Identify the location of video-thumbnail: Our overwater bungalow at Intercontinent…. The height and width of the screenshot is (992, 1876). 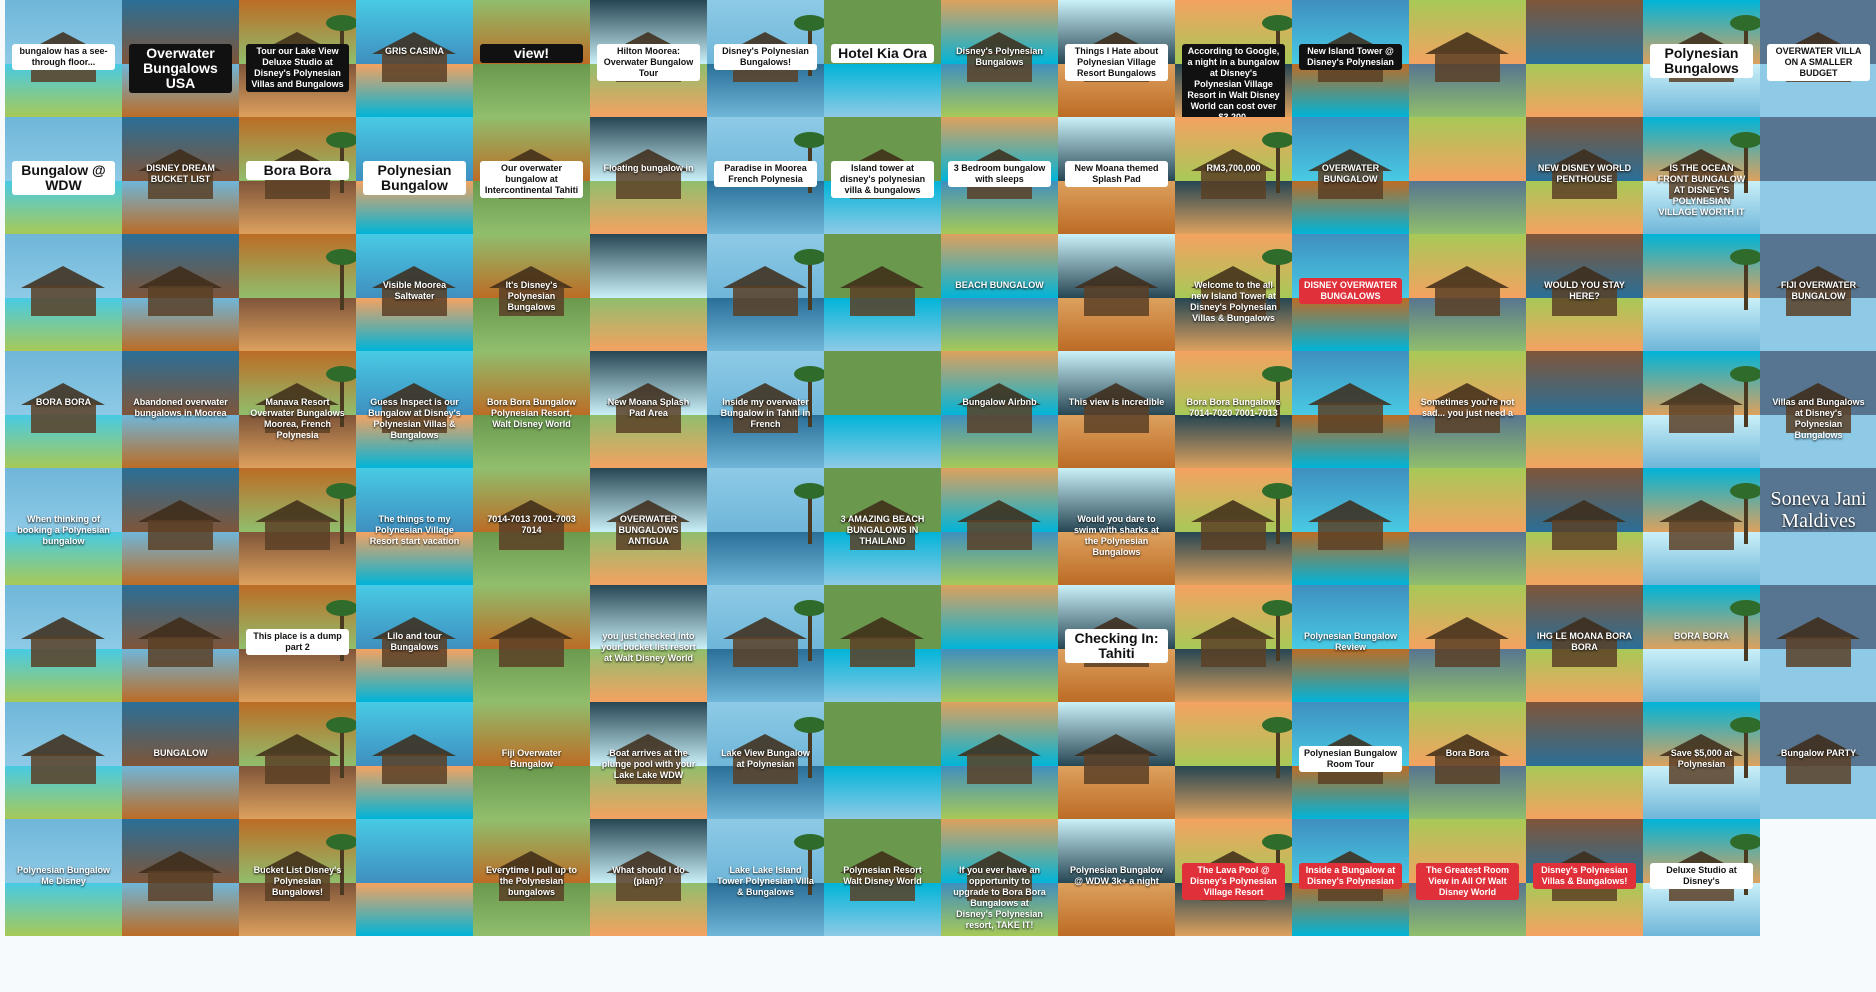
(531, 175).